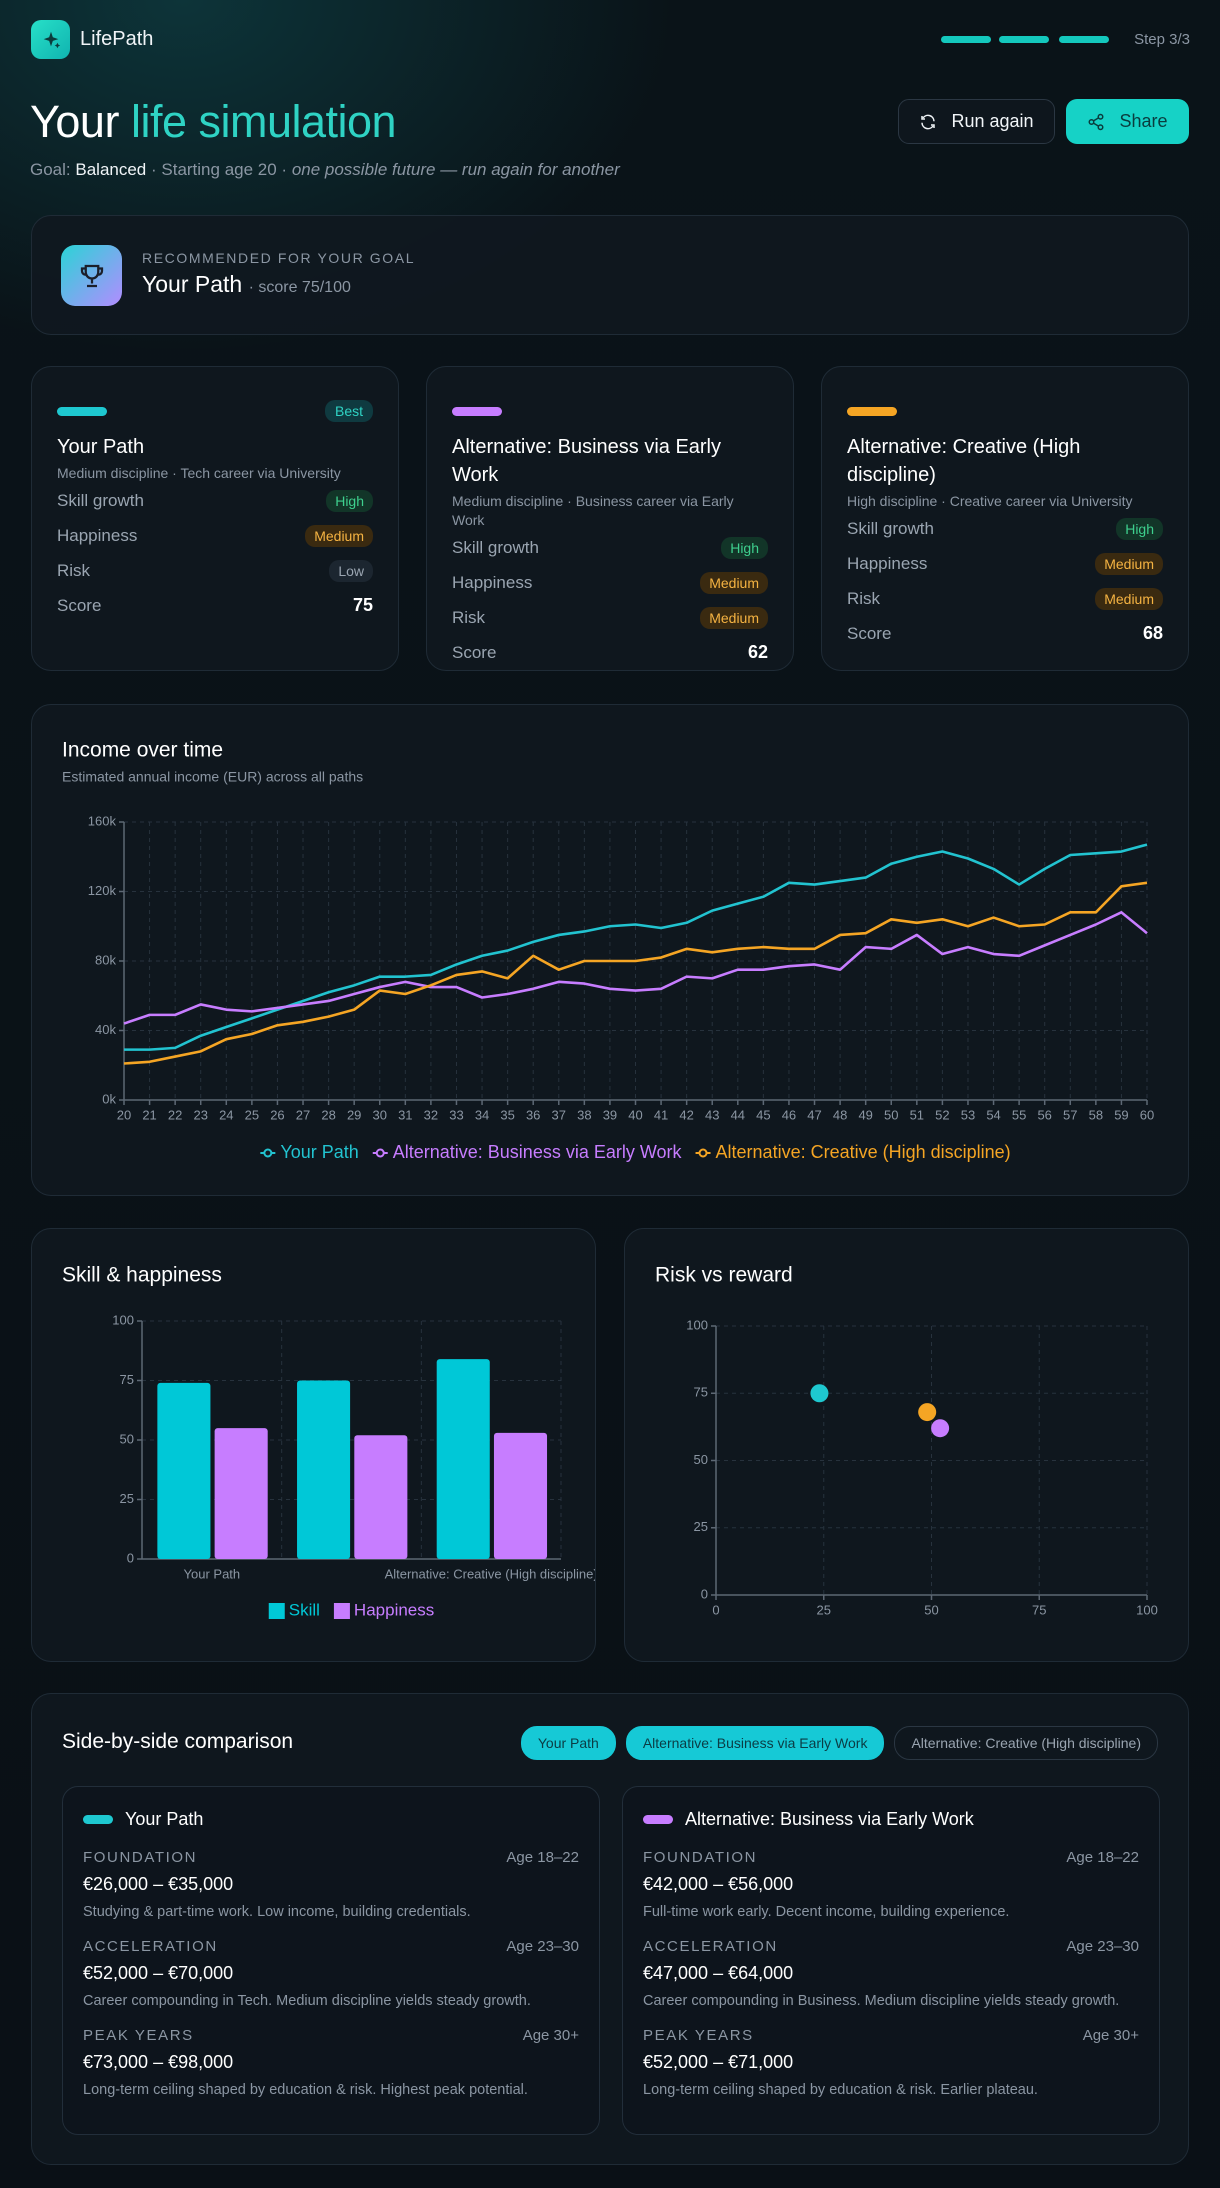 Image resolution: width=1220 pixels, height=2188 pixels. Describe the element at coordinates (105, 959) in the screenshot. I see `y-tick-label: 80k` at that location.